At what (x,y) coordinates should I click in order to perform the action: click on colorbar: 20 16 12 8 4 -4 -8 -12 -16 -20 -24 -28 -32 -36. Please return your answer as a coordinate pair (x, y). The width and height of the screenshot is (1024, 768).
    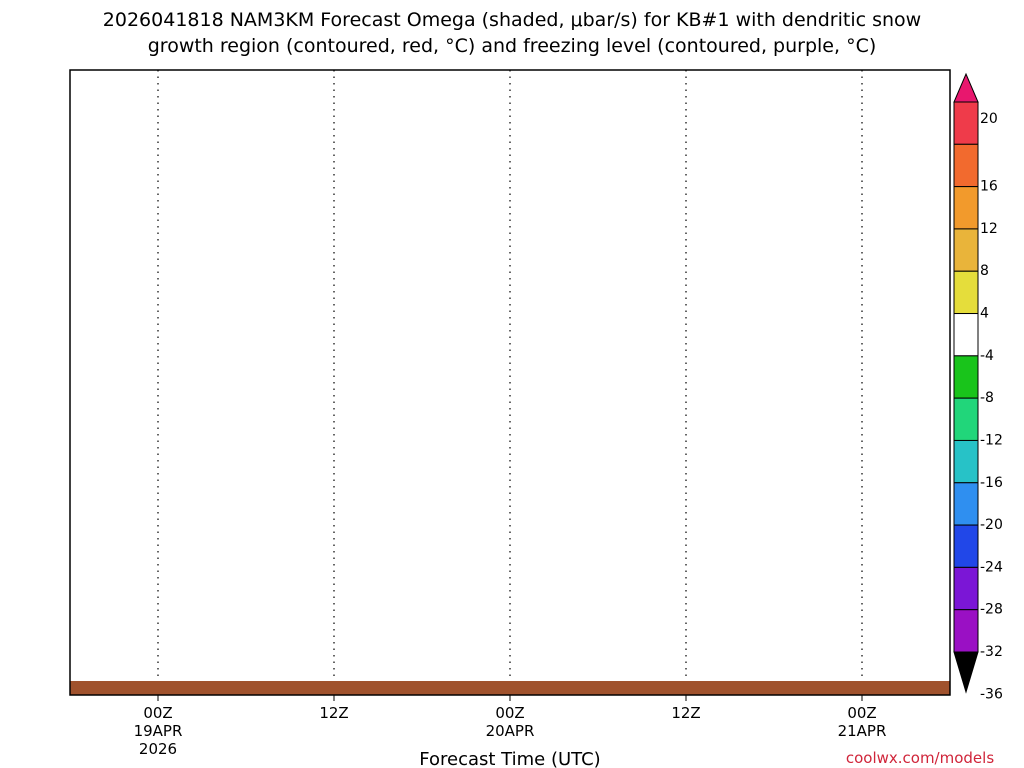
    Looking at the image, I should click on (978, 387).